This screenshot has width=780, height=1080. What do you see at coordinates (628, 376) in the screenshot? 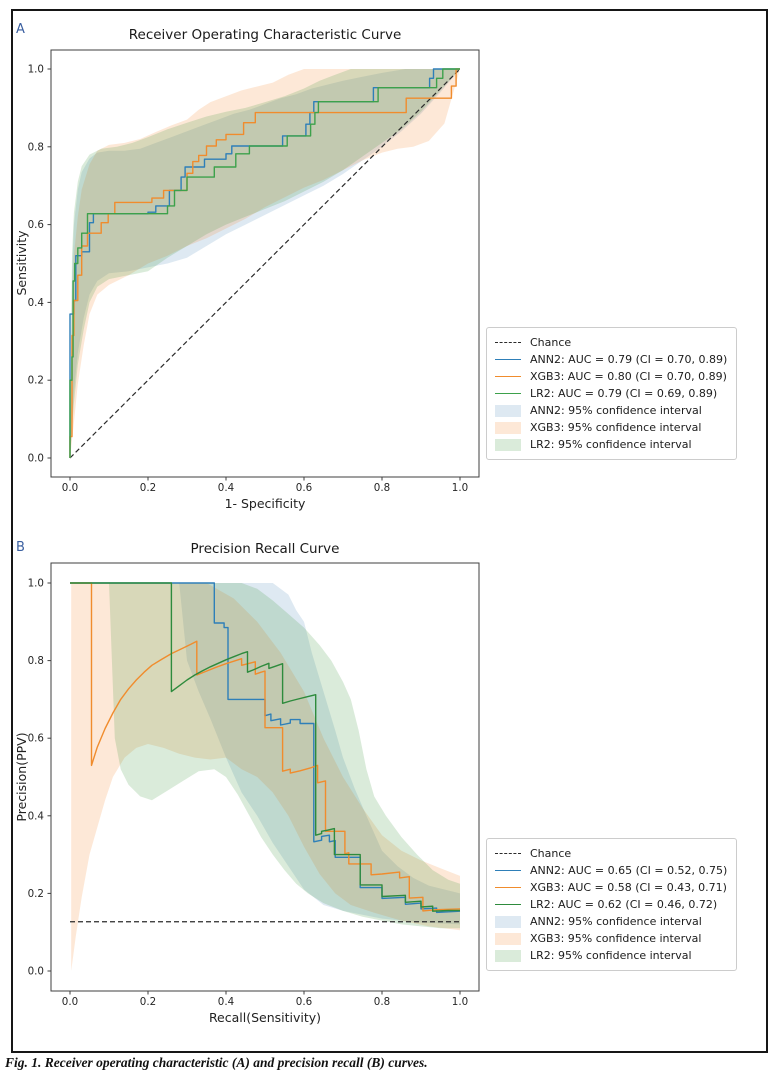
I see `legend-label: XGB3: AUC = 0.80 (CI = 0.70, 0.89)` at bounding box center [628, 376].